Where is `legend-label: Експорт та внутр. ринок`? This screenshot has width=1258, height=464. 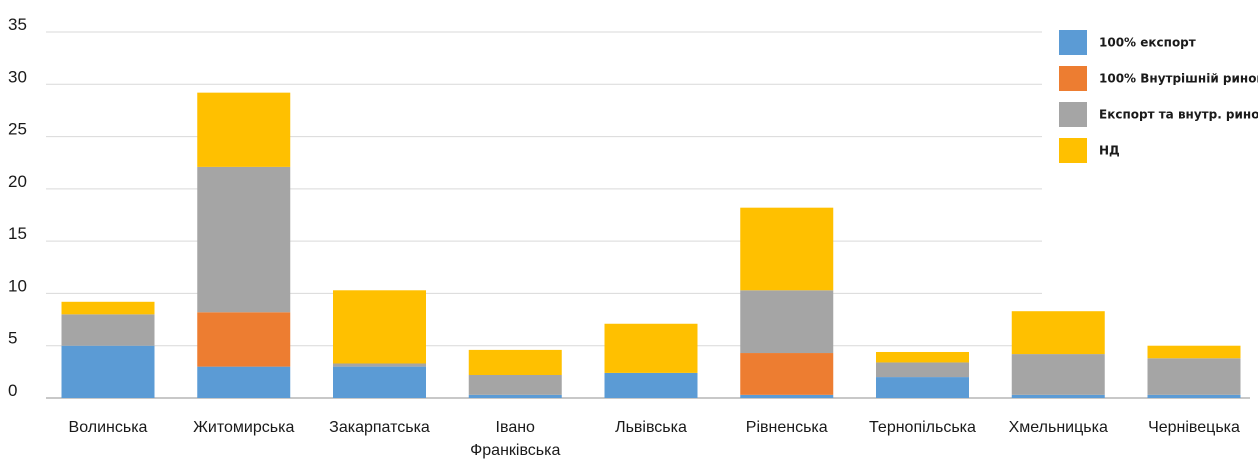 legend-label: Експорт та внутр. ринок is located at coordinates (1178, 115).